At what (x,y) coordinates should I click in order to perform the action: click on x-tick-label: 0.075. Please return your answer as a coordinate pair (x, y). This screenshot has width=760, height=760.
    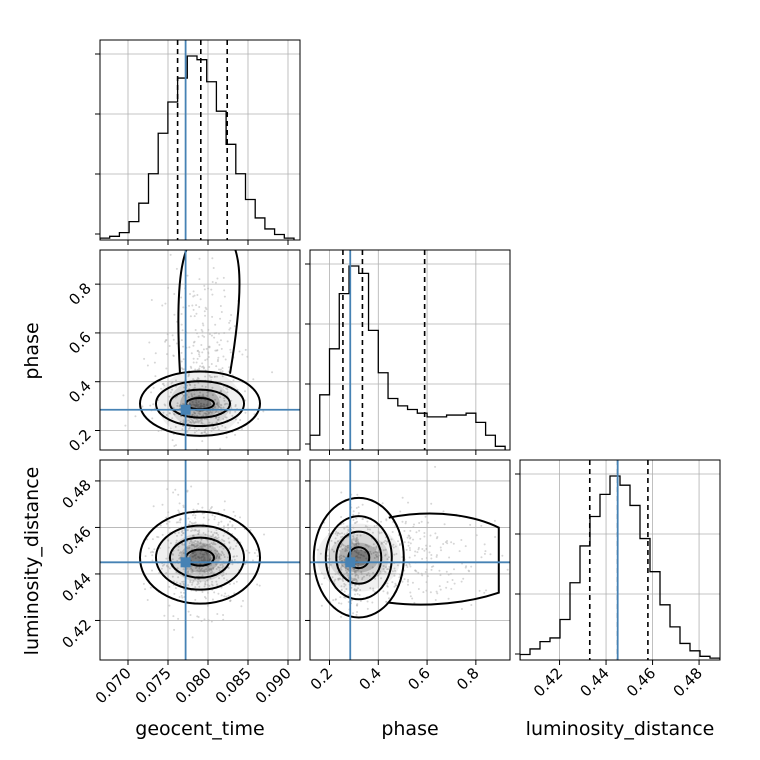
    Looking at the image, I should click on (153, 685).